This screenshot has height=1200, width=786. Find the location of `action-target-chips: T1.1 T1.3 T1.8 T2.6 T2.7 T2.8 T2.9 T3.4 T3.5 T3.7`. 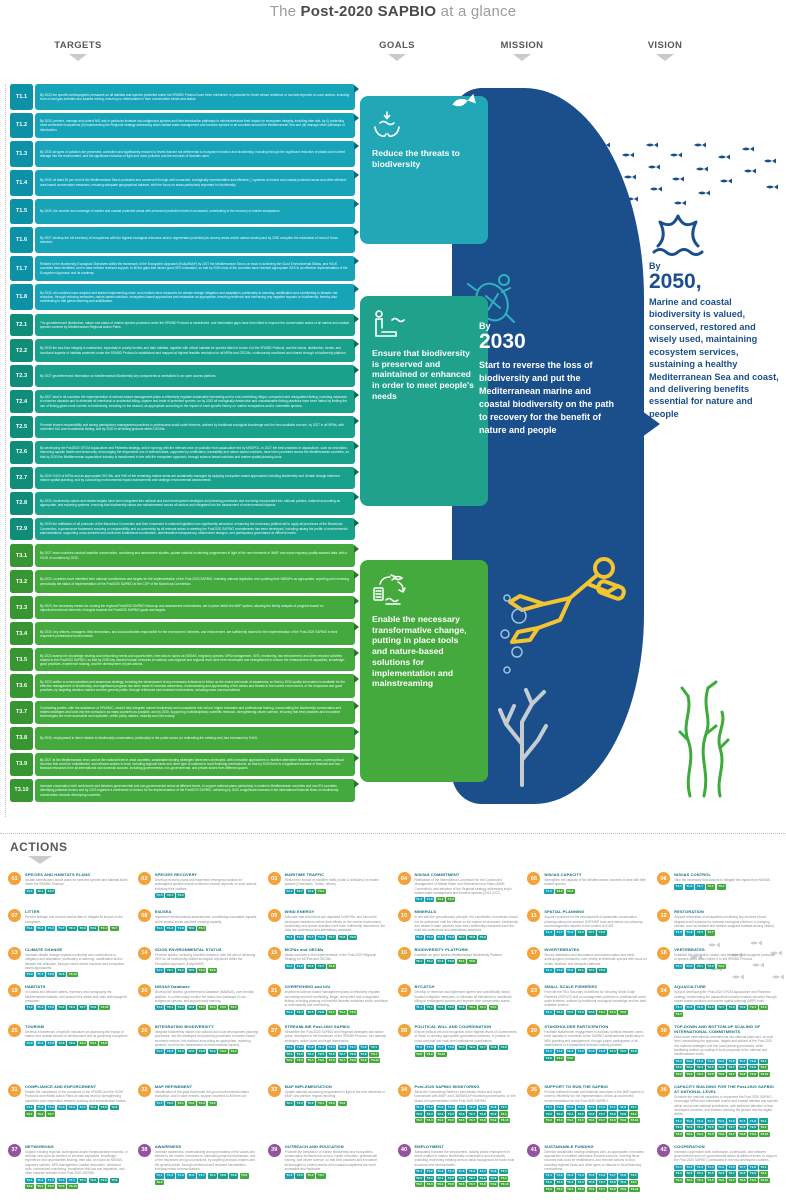

action-target-chips: T1.1 T1.3 T1.8 T2.6 T2.7 T2.8 T2.9 T3.4 T3.5 T3.7 is located at coordinates (726, 1011).